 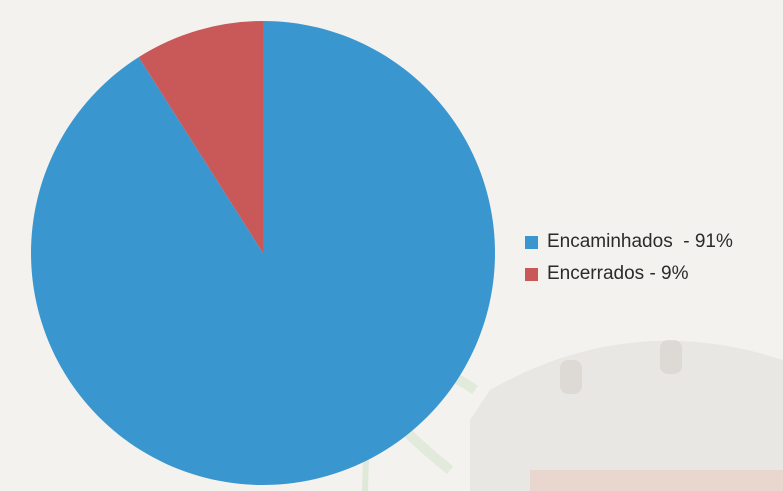 What do you see at coordinates (640, 241) in the screenshot?
I see `legend-label: Encaminhados - 91%` at bounding box center [640, 241].